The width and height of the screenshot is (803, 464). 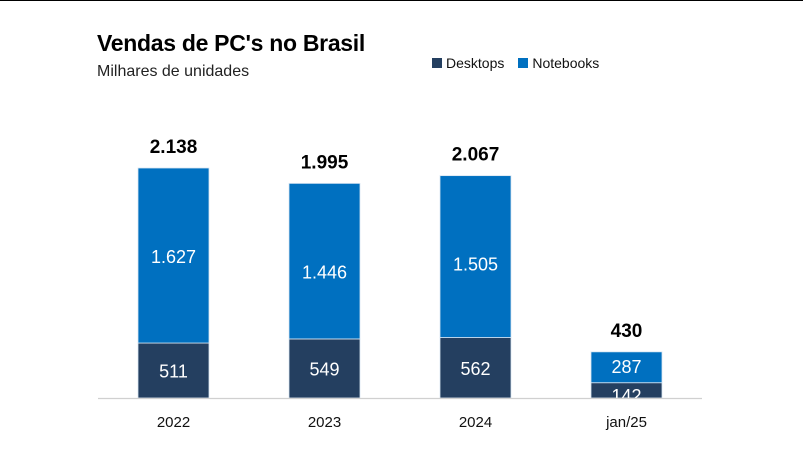 What do you see at coordinates (173, 422) in the screenshot?
I see `x-tick-label-2022: 2022` at bounding box center [173, 422].